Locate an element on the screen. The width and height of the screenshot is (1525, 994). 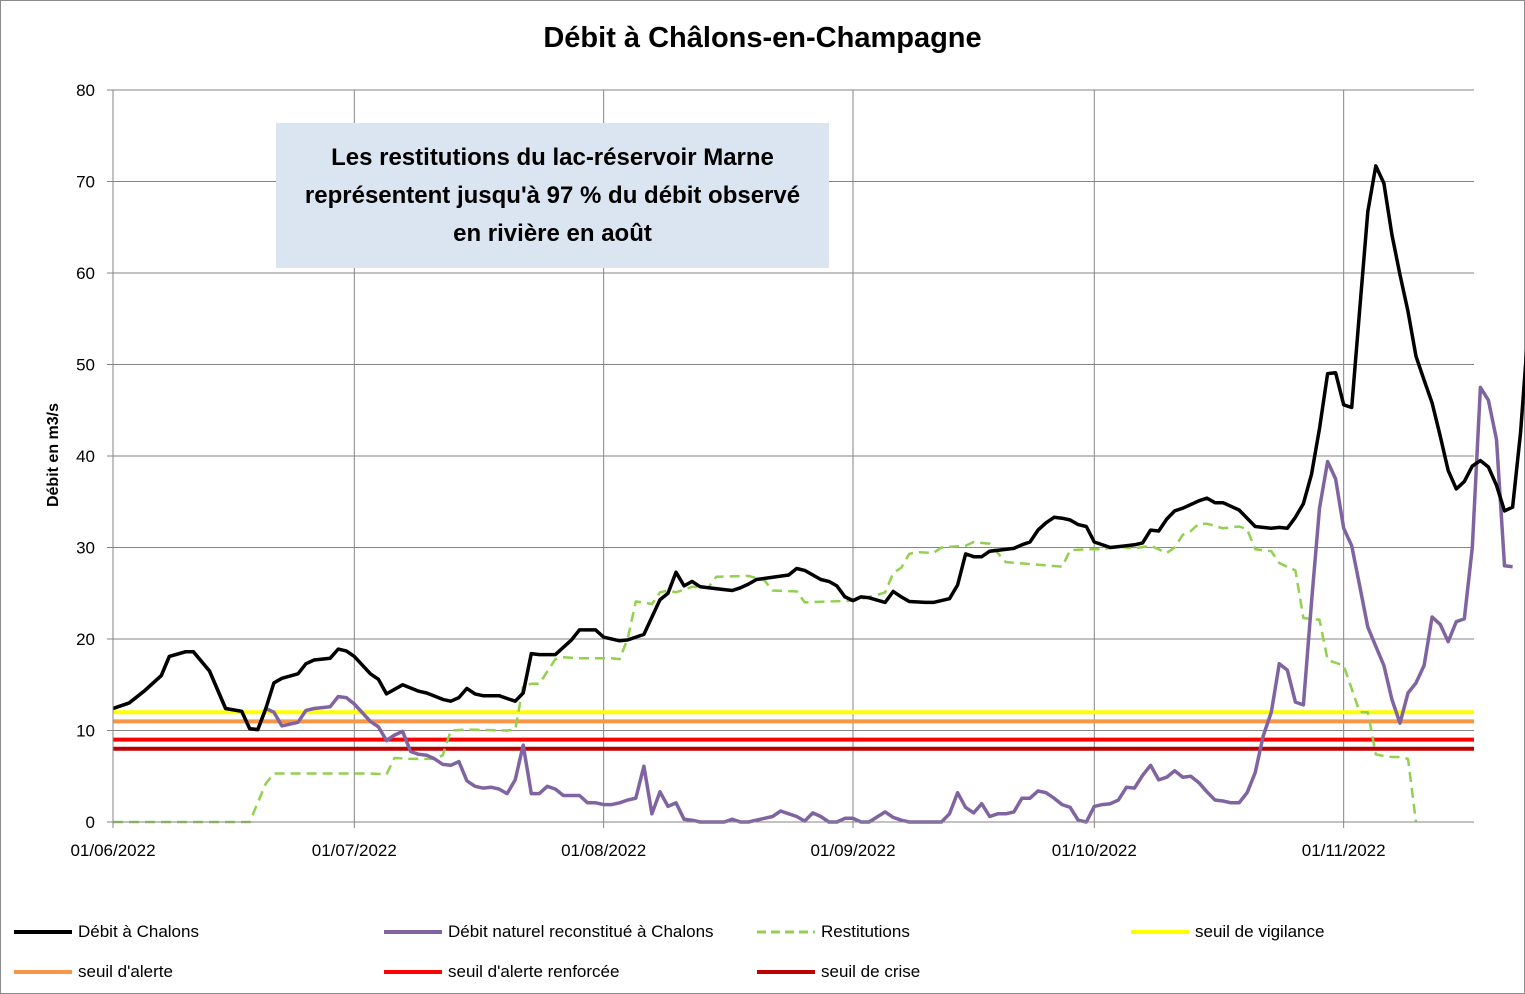
legend-label: Restitutions is located at coordinates (865, 931).